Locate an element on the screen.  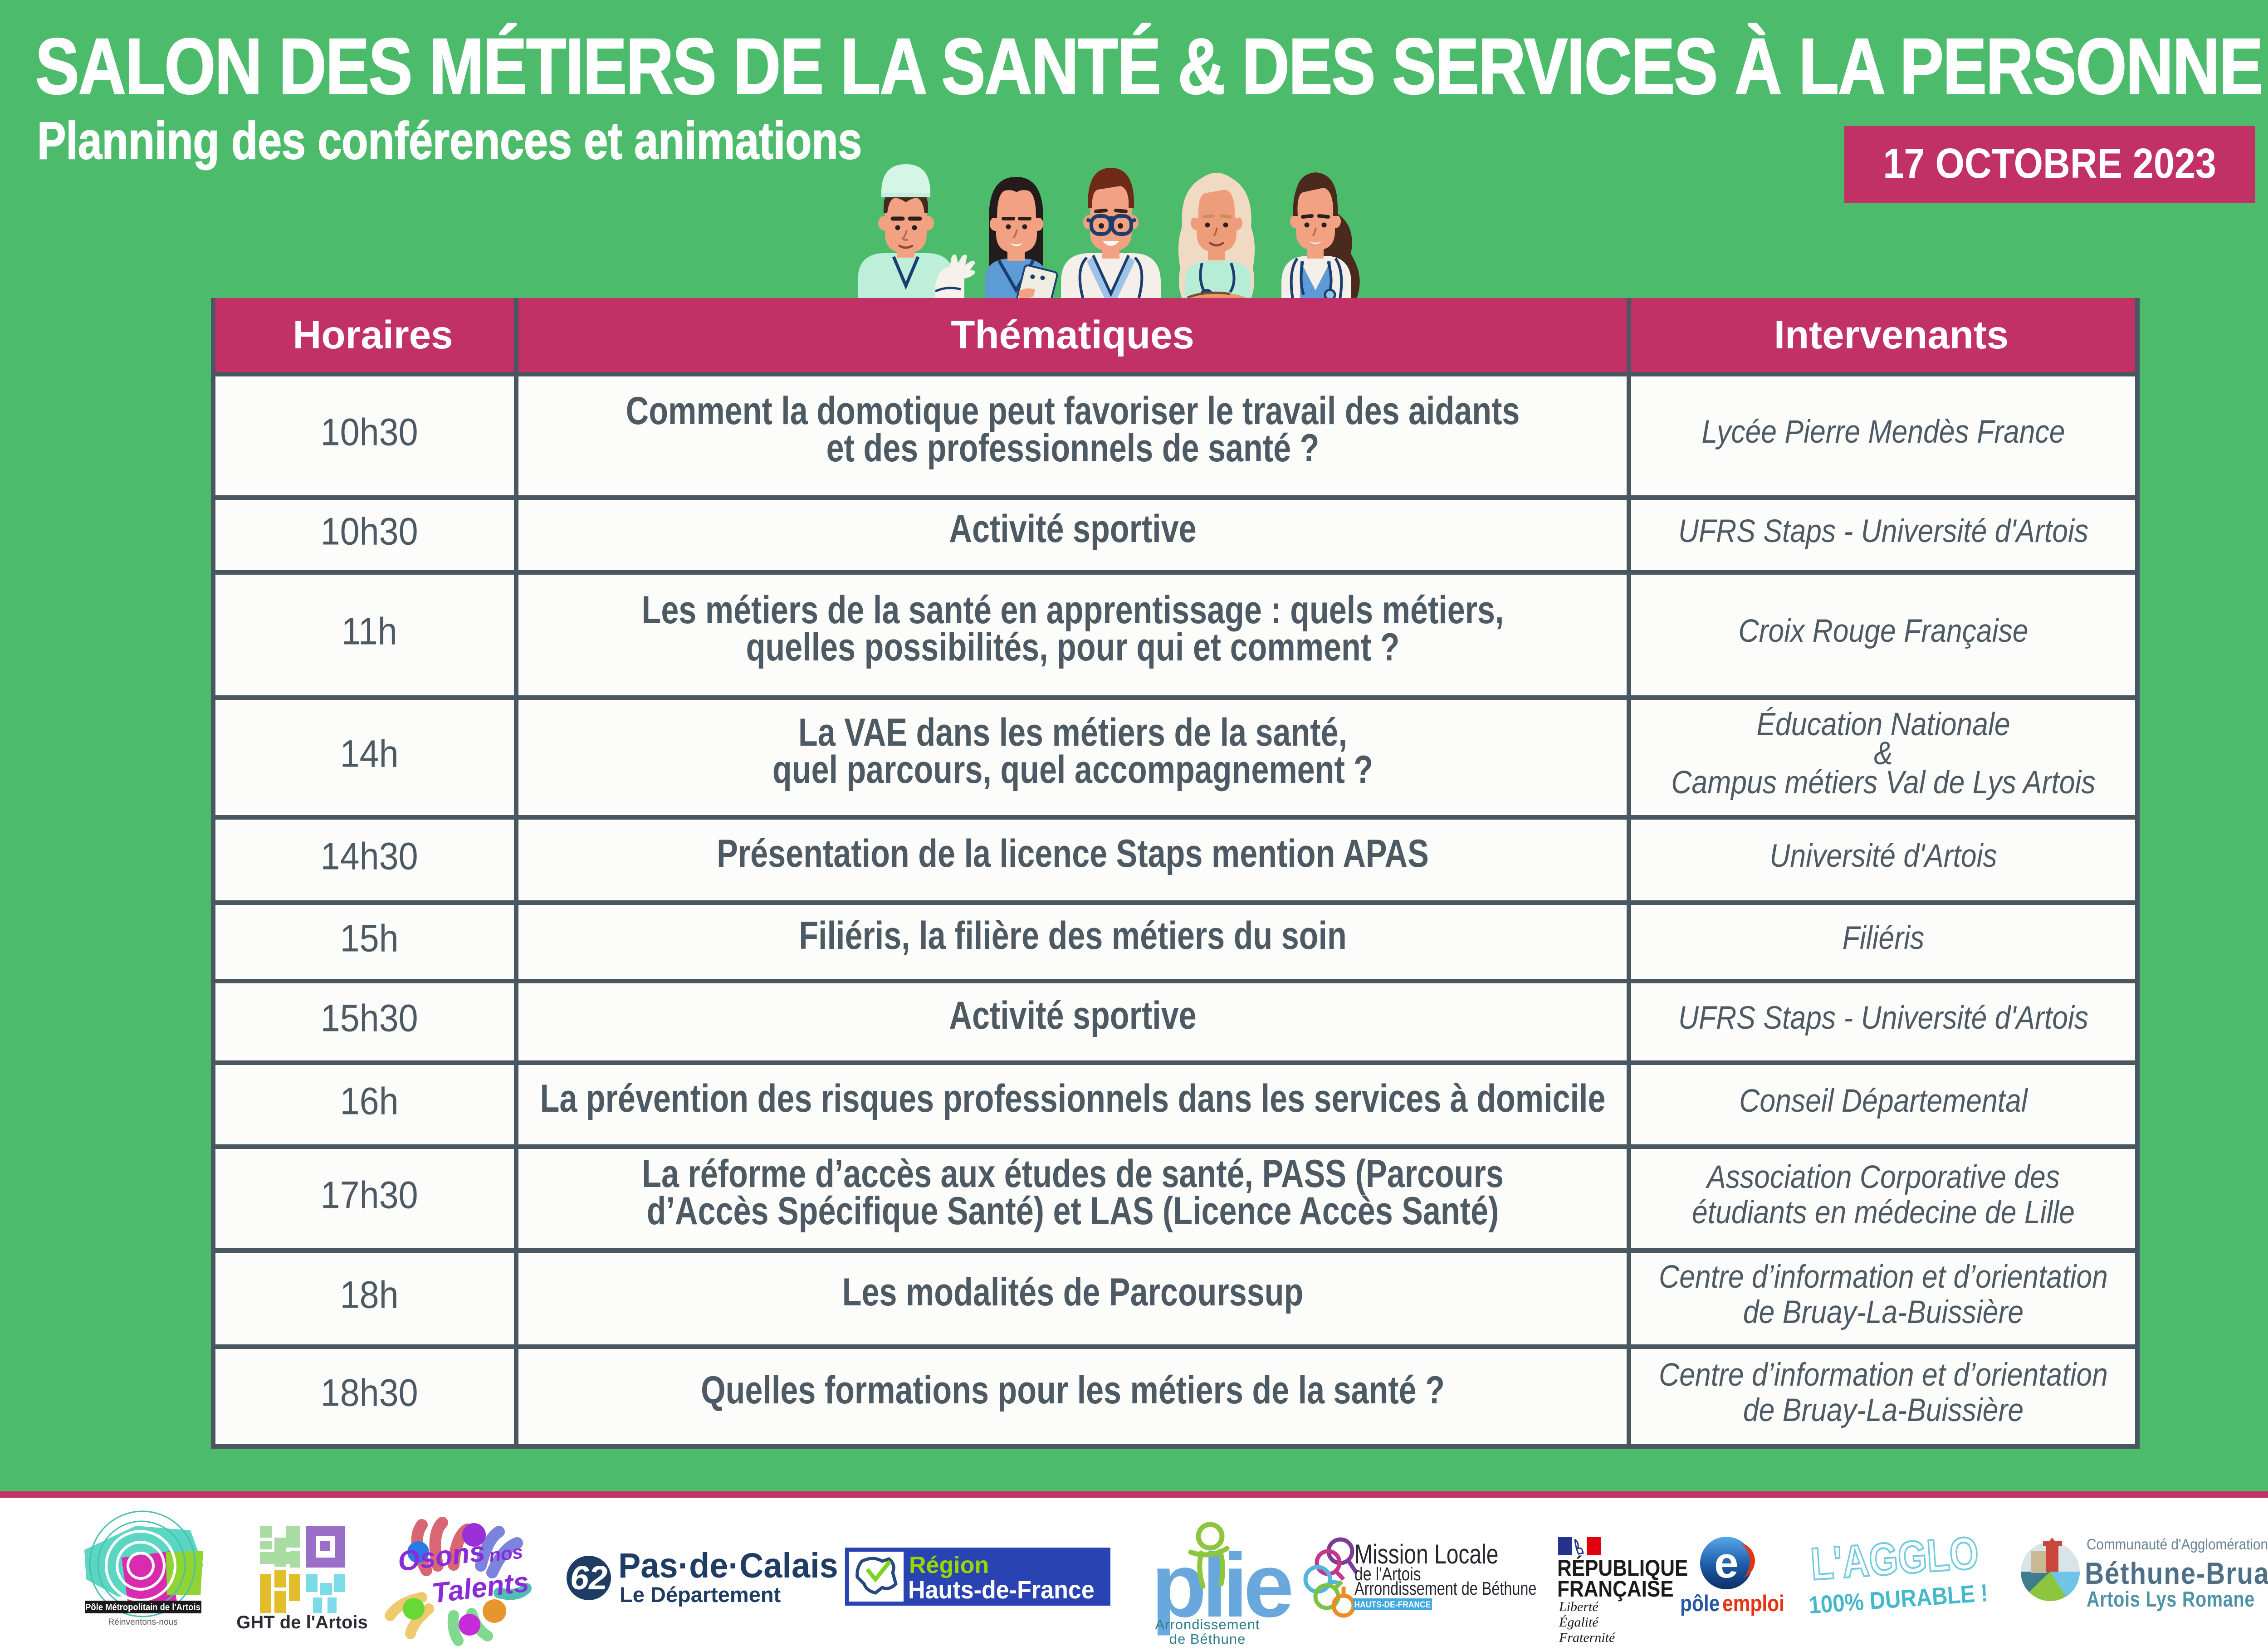
svg-text: Communauté d'Agglomération is located at coordinates (2178, 1544).